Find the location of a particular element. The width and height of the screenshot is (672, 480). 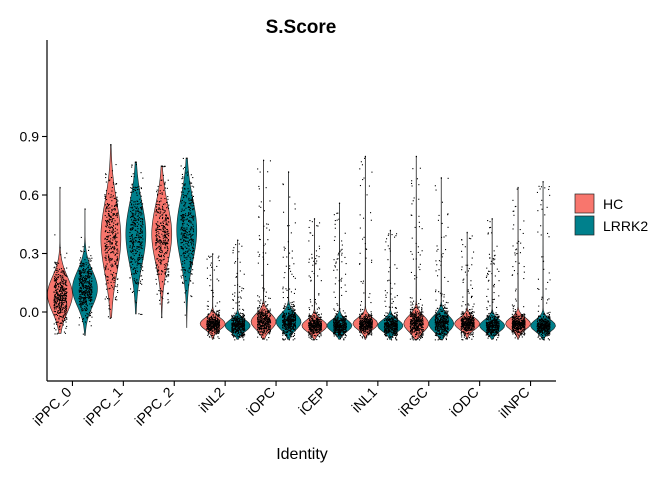

jitter-points-HC-iOPC is located at coordinates (264, 250).